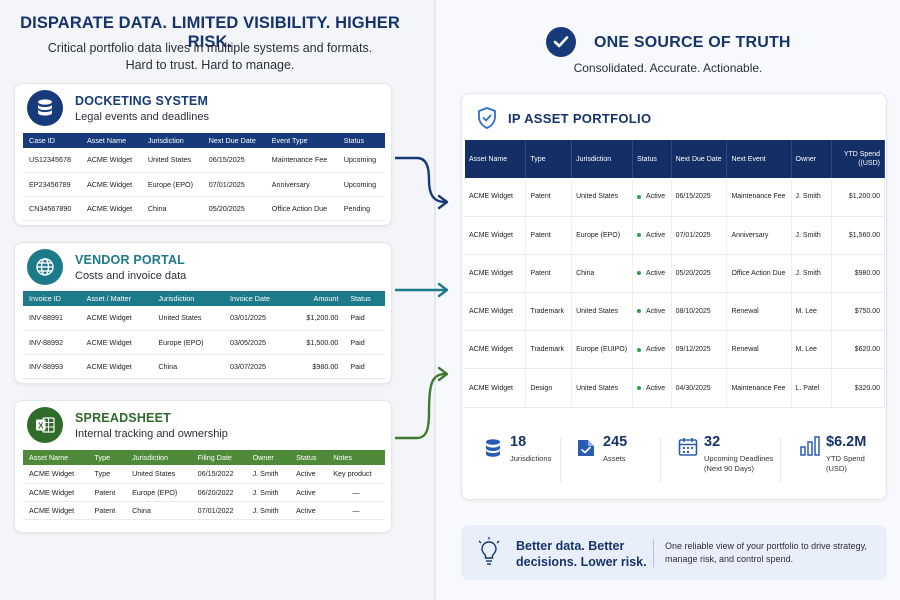 Image resolution: width=900 pixels, height=600 pixels. Describe the element at coordinates (250, 298) in the screenshot. I see `col-header: Invoice Date` at that location.